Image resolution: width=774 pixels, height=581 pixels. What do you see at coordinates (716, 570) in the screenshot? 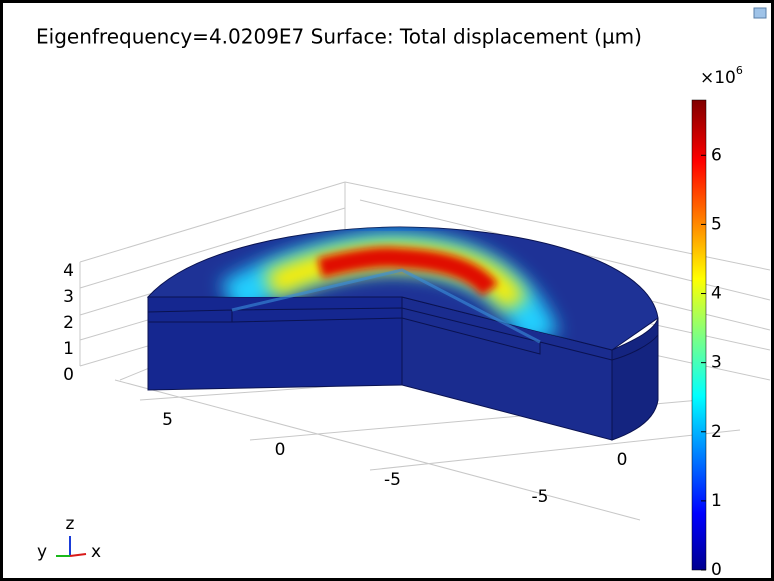
I see `colorbar-tick-label: 0` at bounding box center [716, 570].